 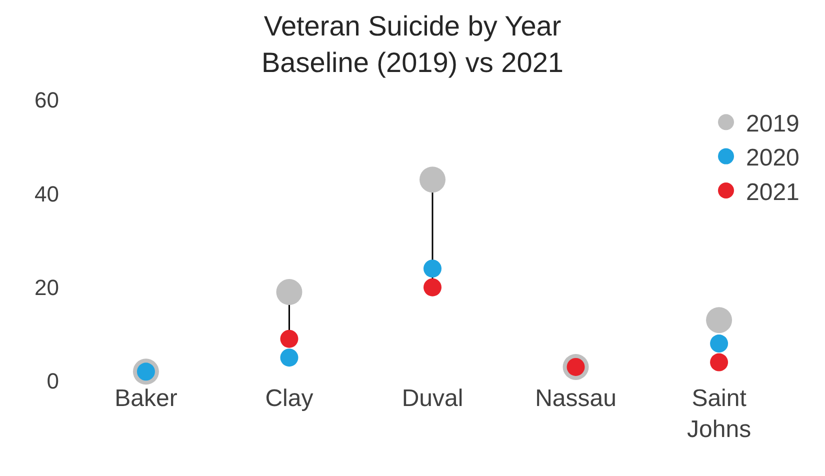 What do you see at coordinates (146, 398) in the screenshot?
I see `x-tick-label: Baker` at bounding box center [146, 398].